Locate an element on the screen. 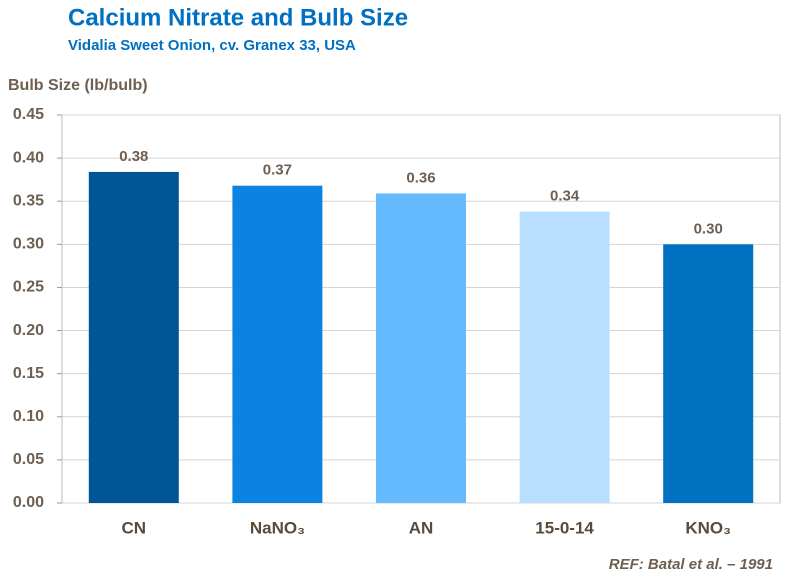  reference-note: REF: Batal et al. – 1991 is located at coordinates (691, 564).